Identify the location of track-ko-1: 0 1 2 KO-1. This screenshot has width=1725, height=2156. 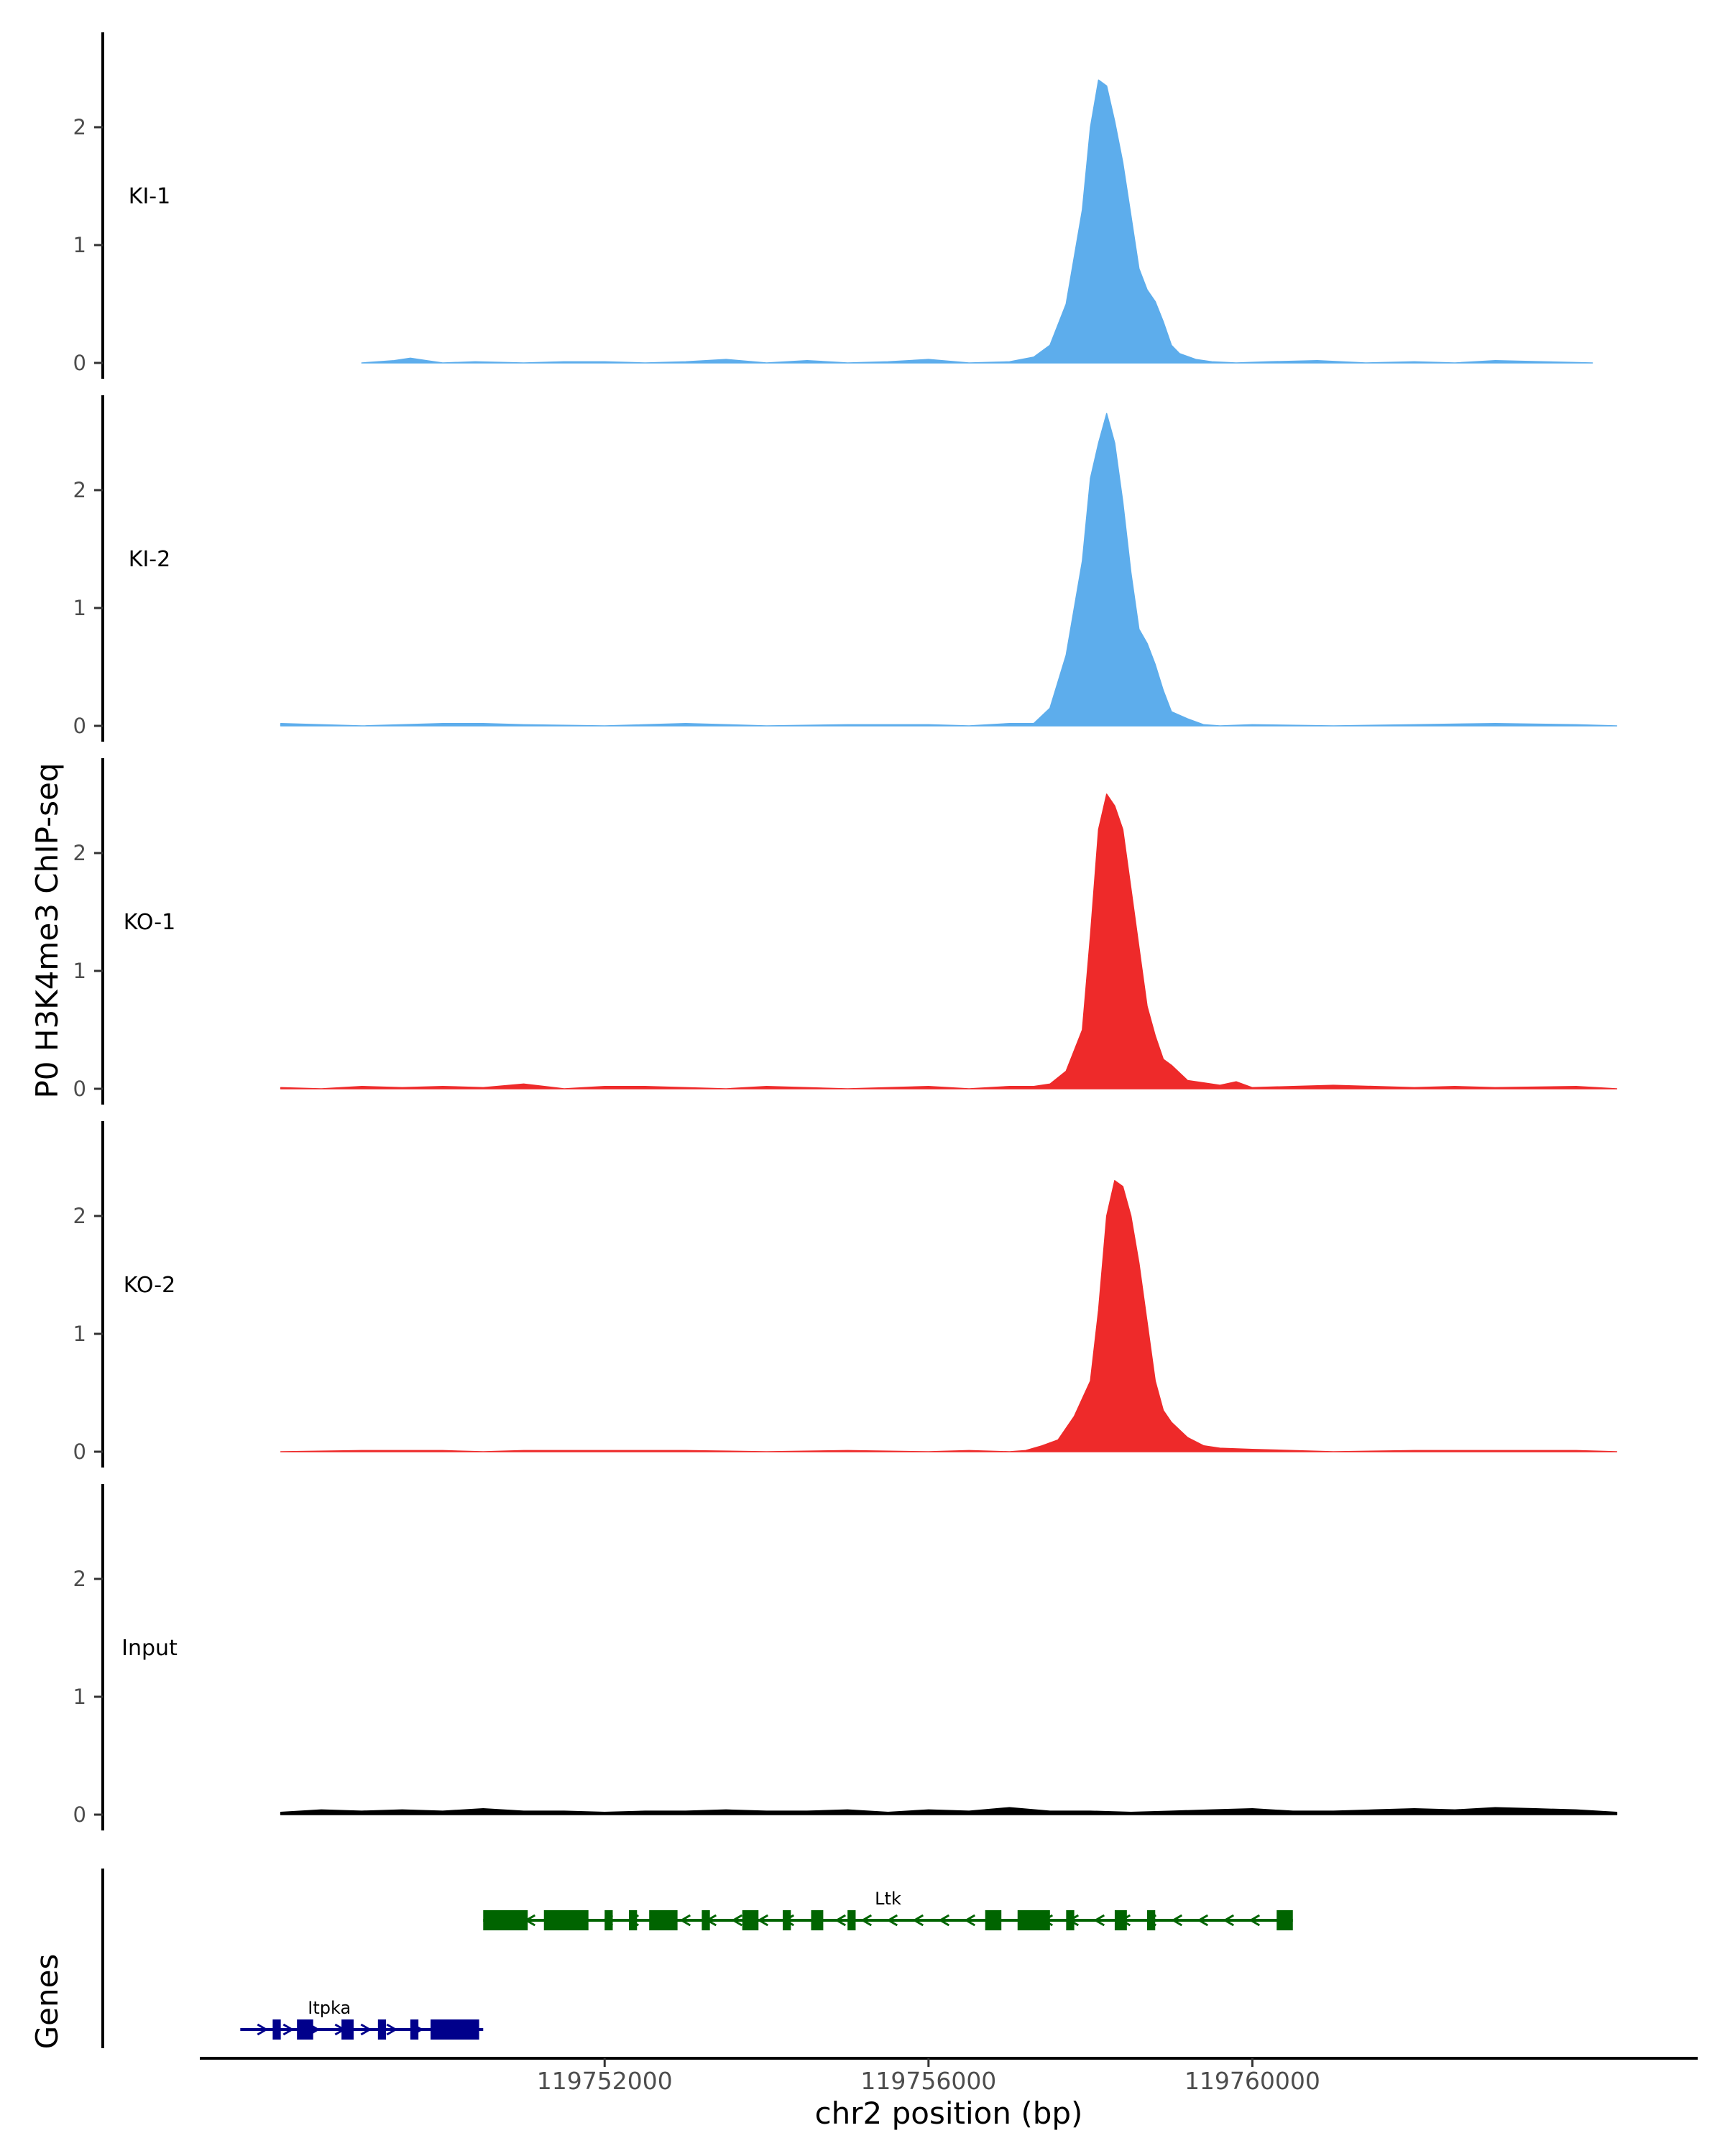
(845, 931).